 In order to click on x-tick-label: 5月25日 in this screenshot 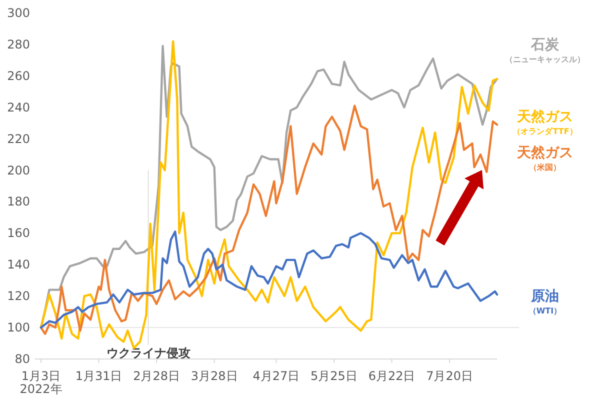, I will do `click(334, 376)`.